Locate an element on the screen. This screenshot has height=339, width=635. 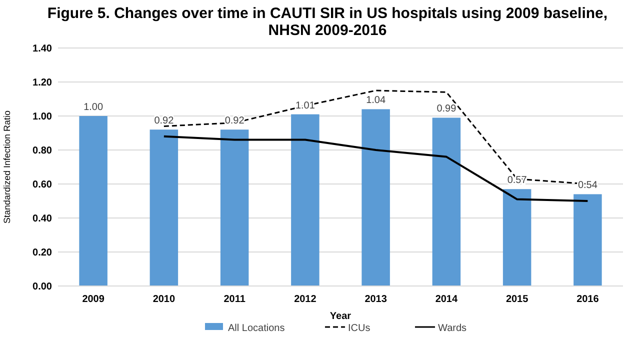
x-tick-label: 2014 is located at coordinates (446, 299).